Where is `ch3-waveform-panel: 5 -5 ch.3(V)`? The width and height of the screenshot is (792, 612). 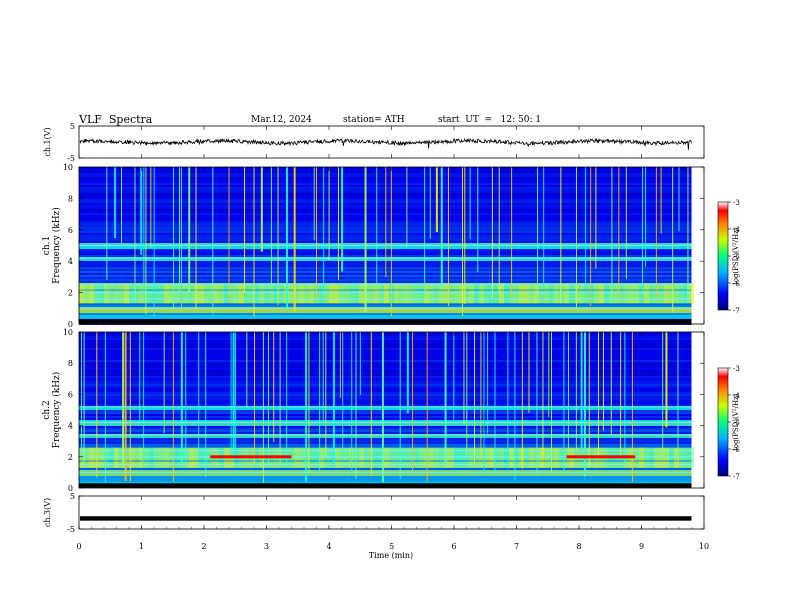
ch3-waveform-panel: 5 -5 ch.3(V) is located at coordinates (374, 513).